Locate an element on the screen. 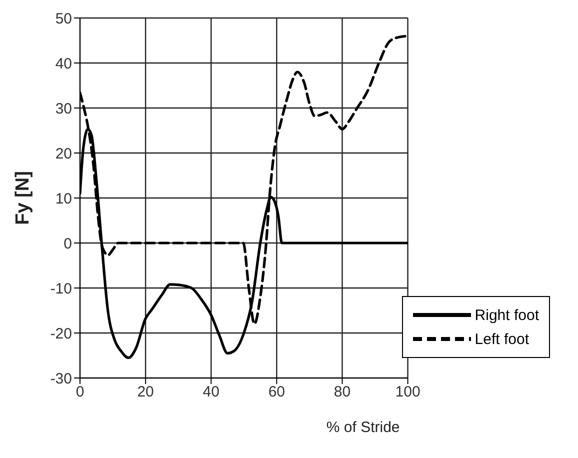 This screenshot has width=578, height=458. legend-label: Left foot is located at coordinates (501, 339).